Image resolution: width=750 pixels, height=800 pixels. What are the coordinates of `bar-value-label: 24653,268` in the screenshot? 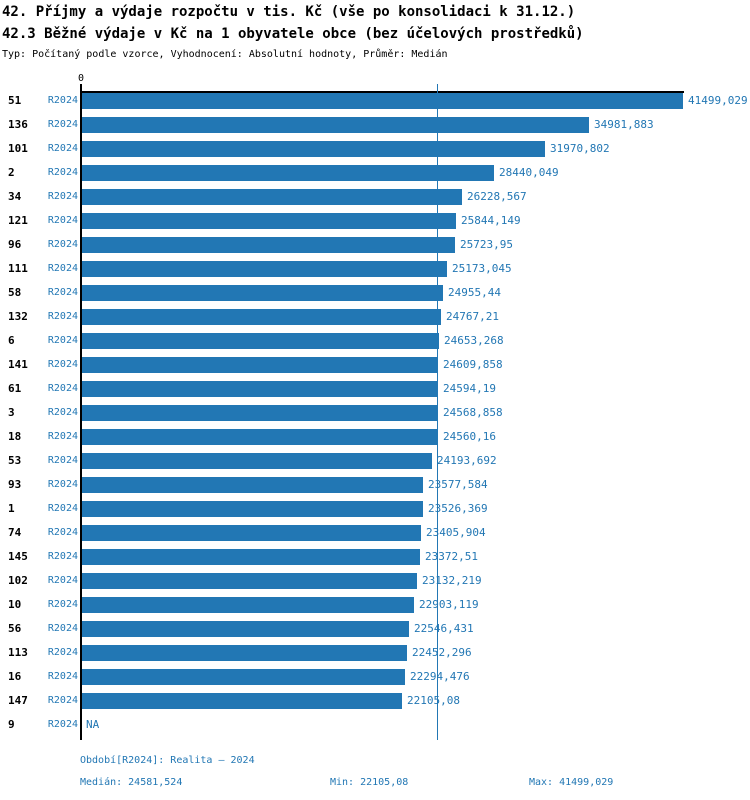 It's located at (474, 340).